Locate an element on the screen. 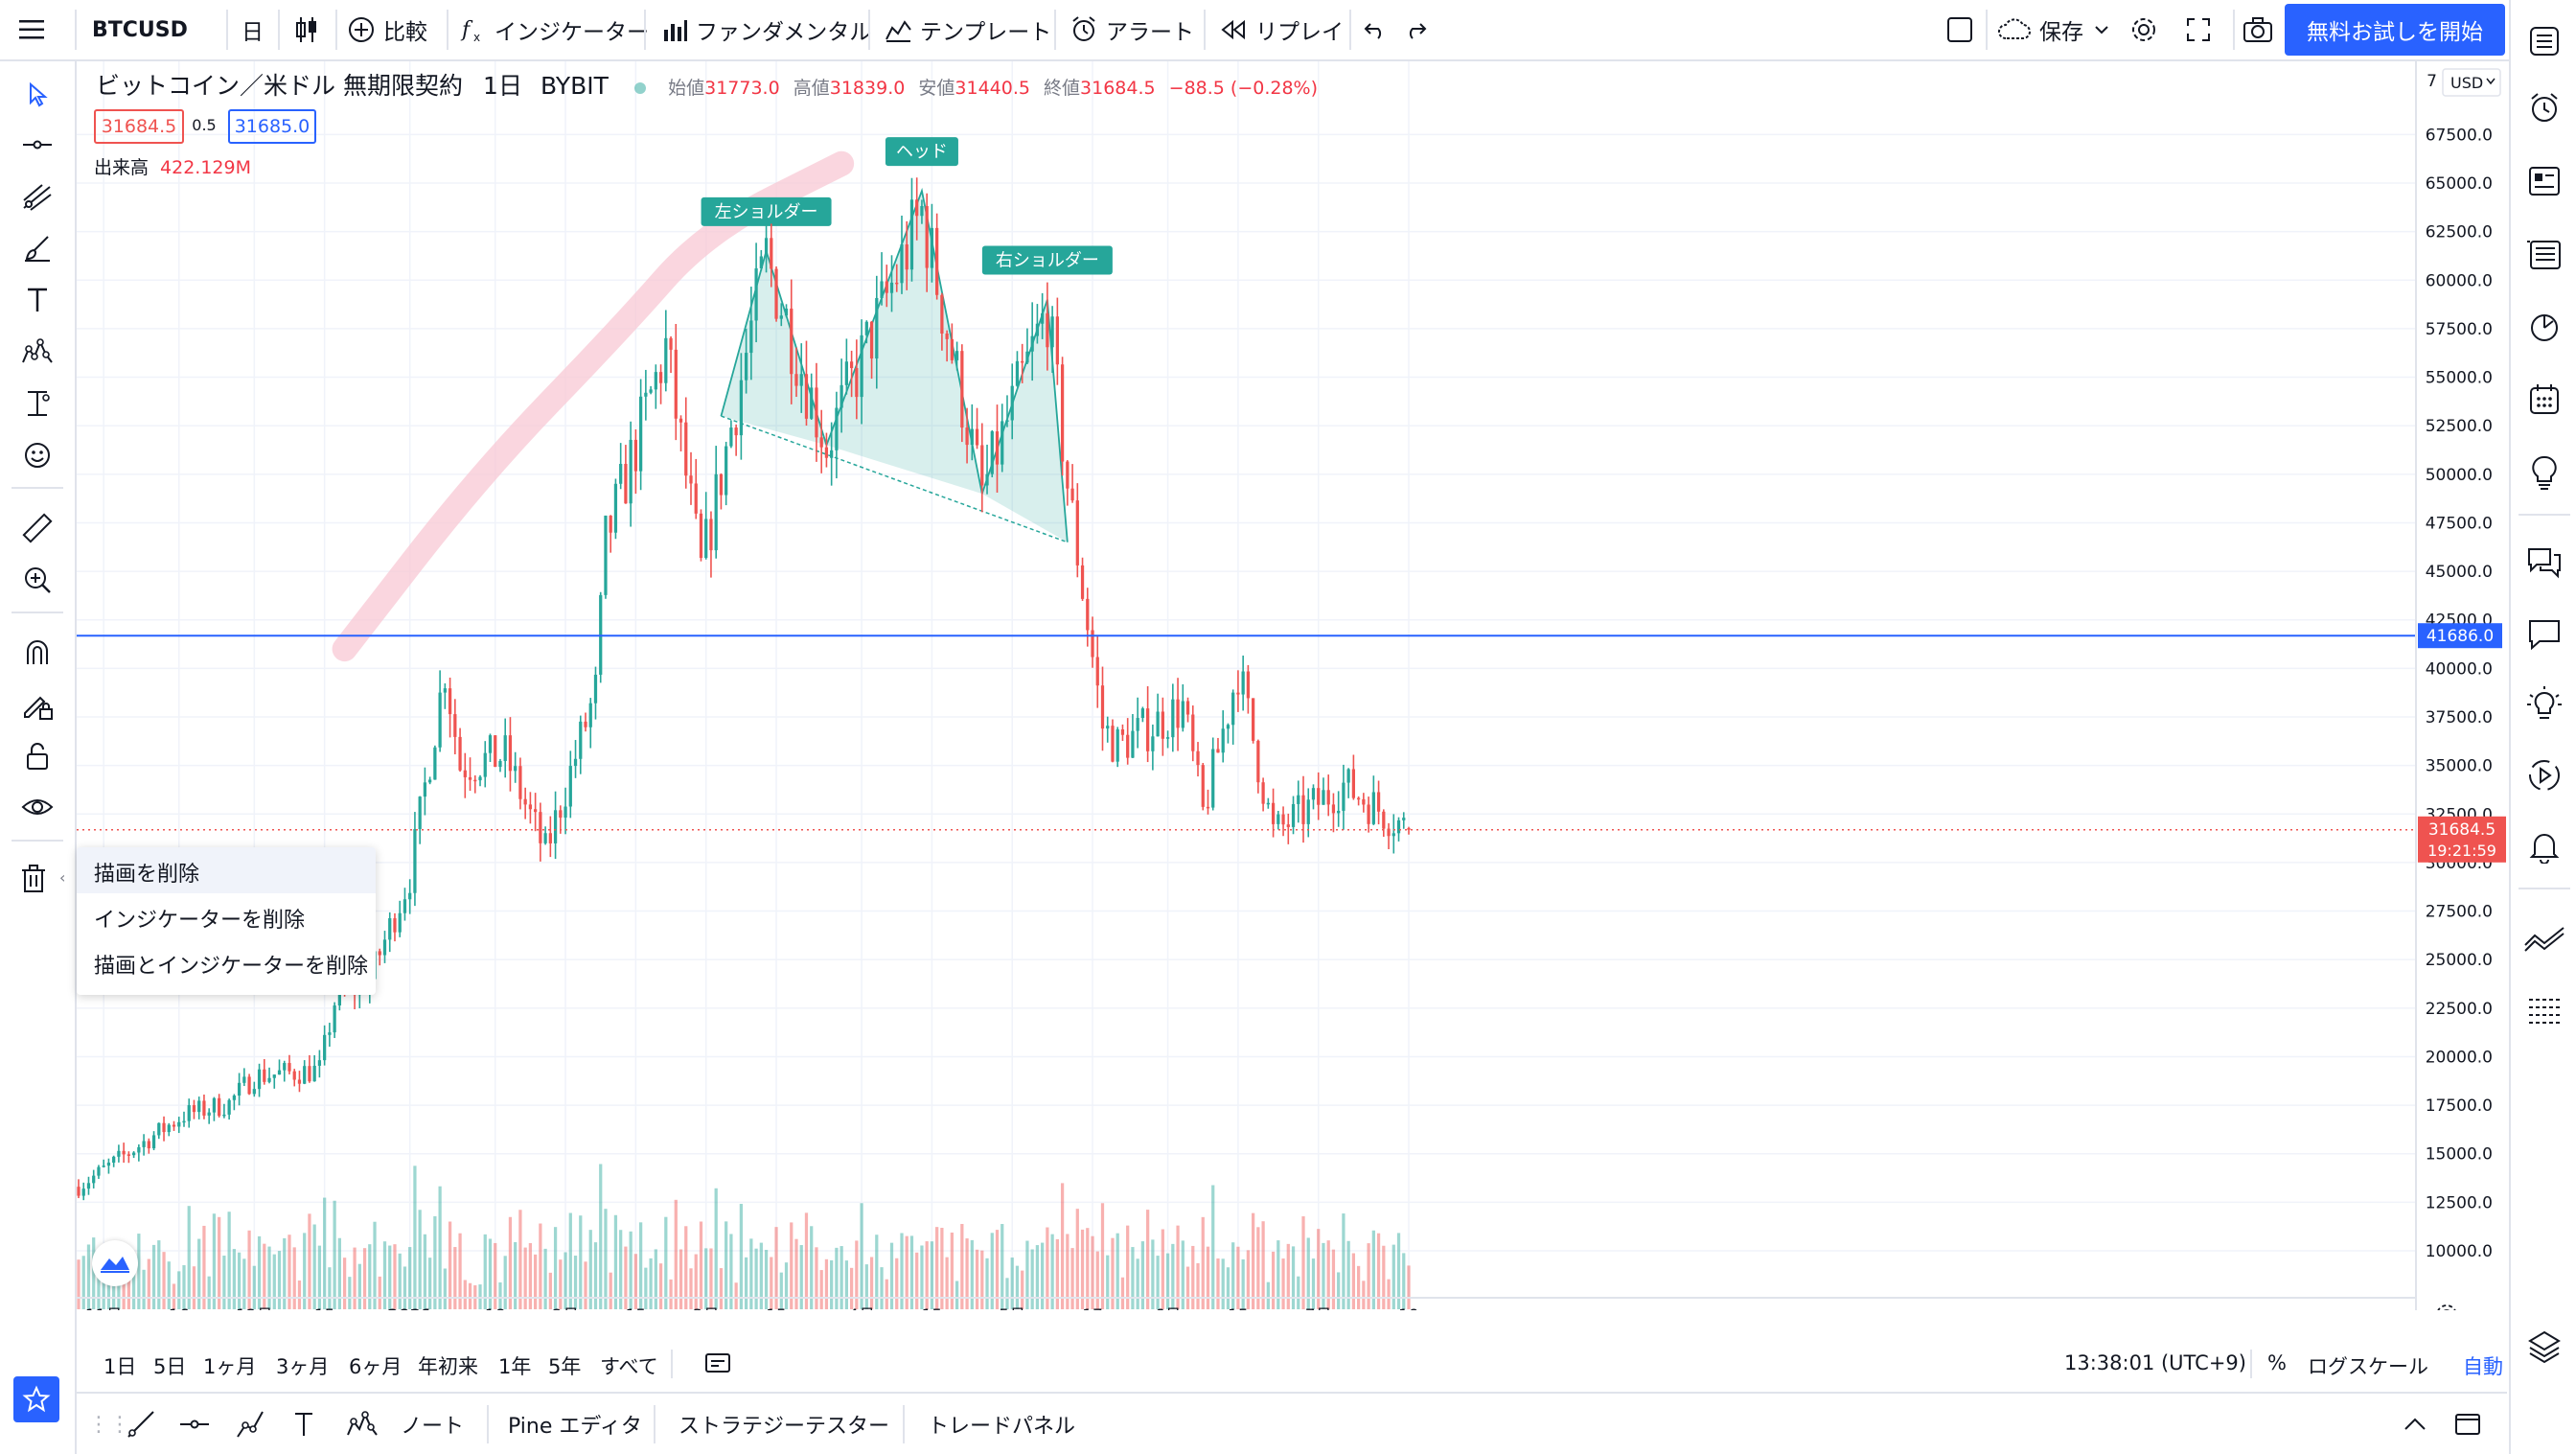 The height and width of the screenshot is (1454, 2576). remove-drawings-tool is located at coordinates (34, 879).